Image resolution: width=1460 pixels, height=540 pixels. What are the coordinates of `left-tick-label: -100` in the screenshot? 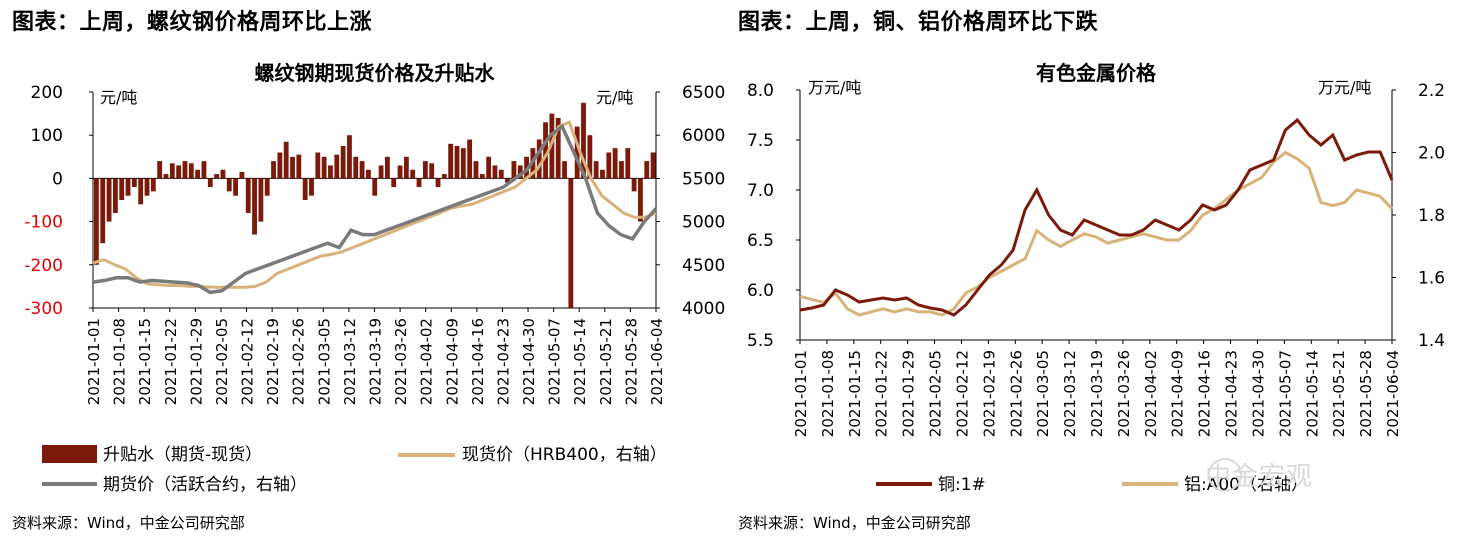 It's located at (43, 223).